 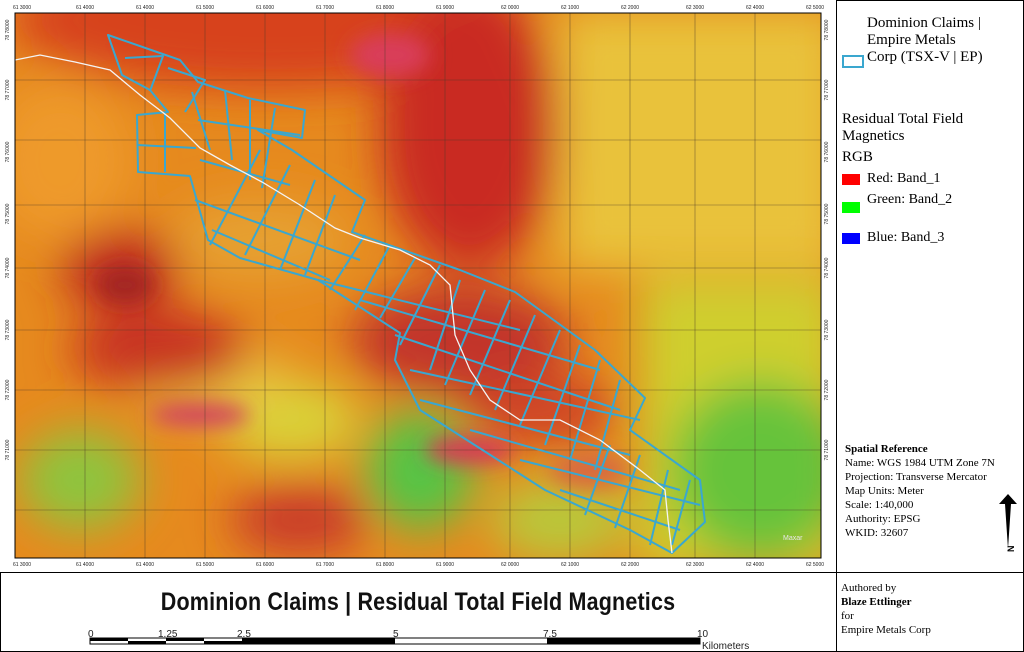 What do you see at coordinates (630, 8) in the screenshot?
I see `x-tick-label-top: 62 2000` at bounding box center [630, 8].